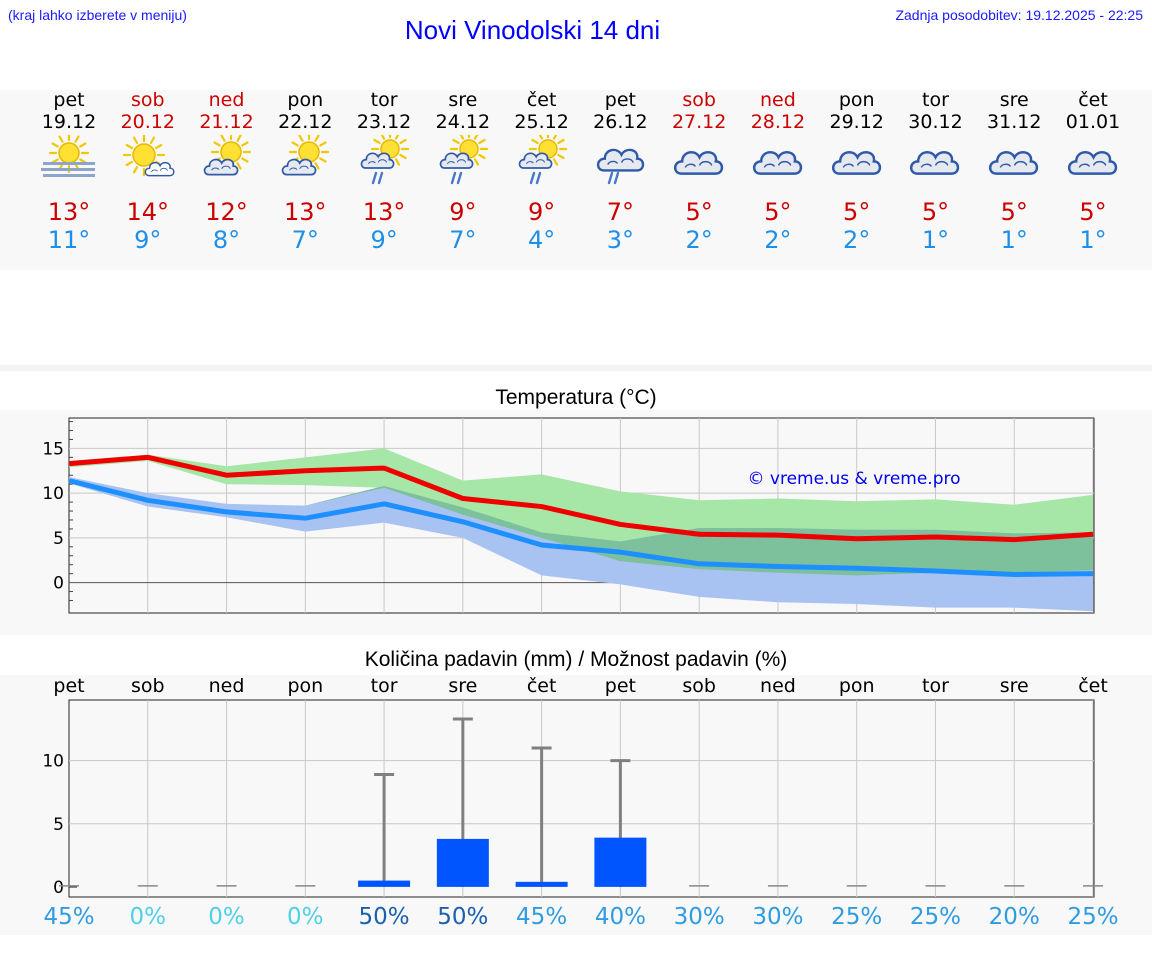 The height and width of the screenshot is (975, 1152). I want to click on day-date: 30.12, so click(935, 122).